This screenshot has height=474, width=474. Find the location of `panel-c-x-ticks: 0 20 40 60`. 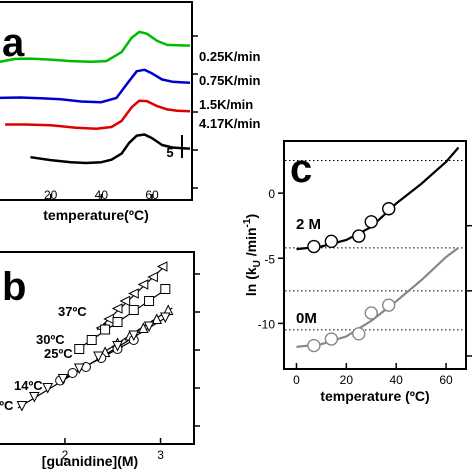

panel-c-x-ticks: 0 20 40 60 is located at coordinates (373, 375).